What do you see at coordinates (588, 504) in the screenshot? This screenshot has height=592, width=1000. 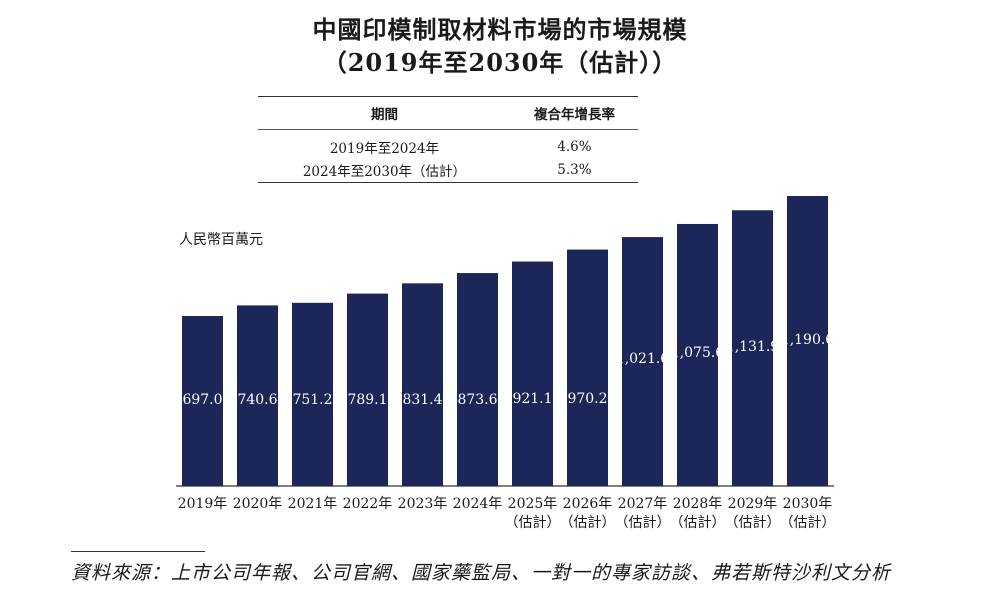 I see `x-tick-label-7-0: 2026年` at bounding box center [588, 504].